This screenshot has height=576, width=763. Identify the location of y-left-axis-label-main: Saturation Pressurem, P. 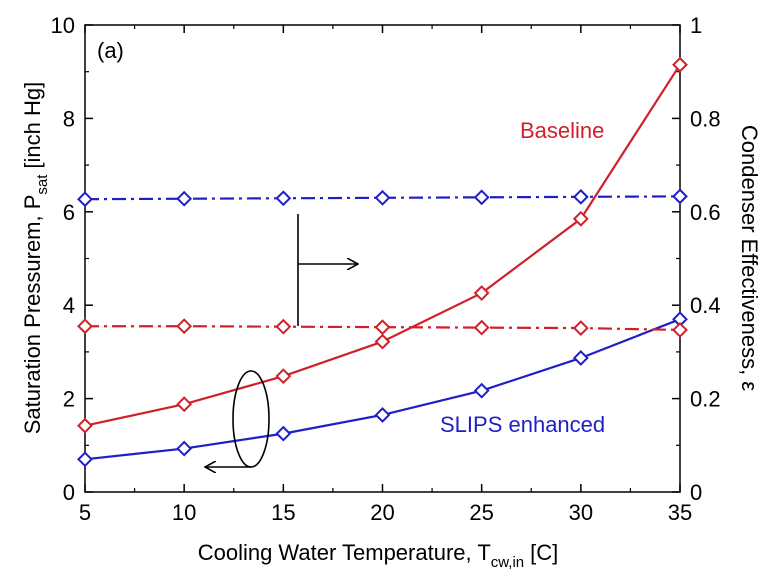
(32, 315).